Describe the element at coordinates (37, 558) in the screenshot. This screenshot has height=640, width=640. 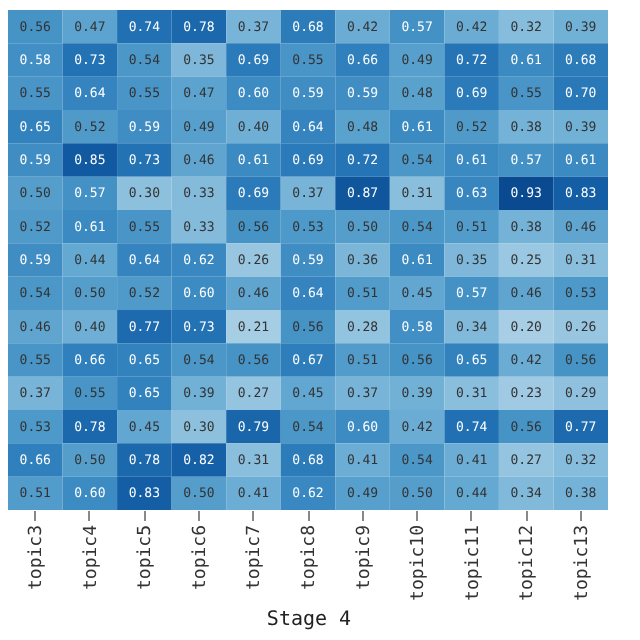
I see `x-tick-label: topic3` at that location.